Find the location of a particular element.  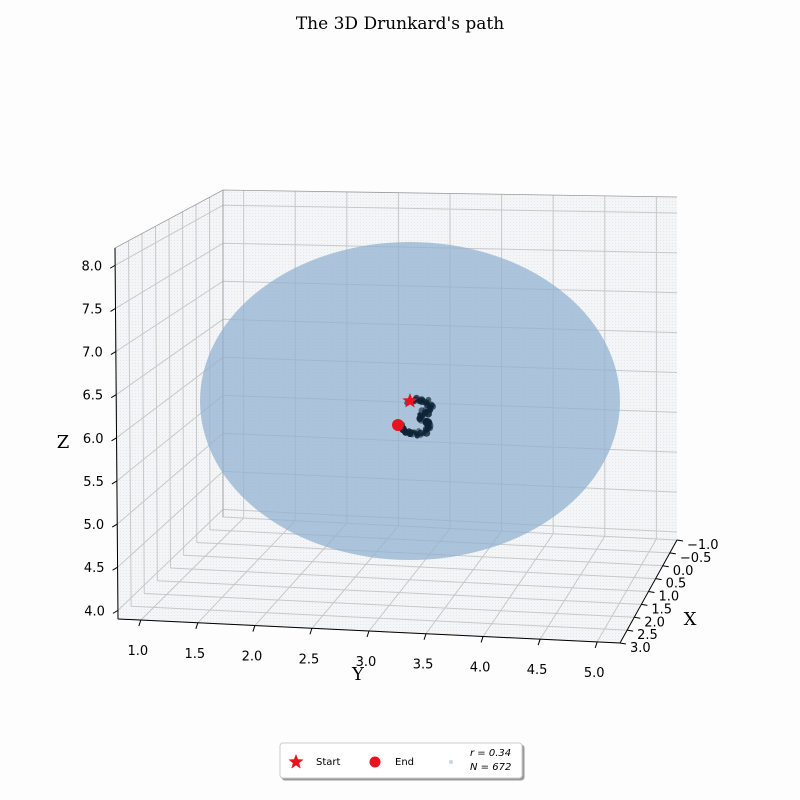

z-axis-line is located at coordinates (116, 433).